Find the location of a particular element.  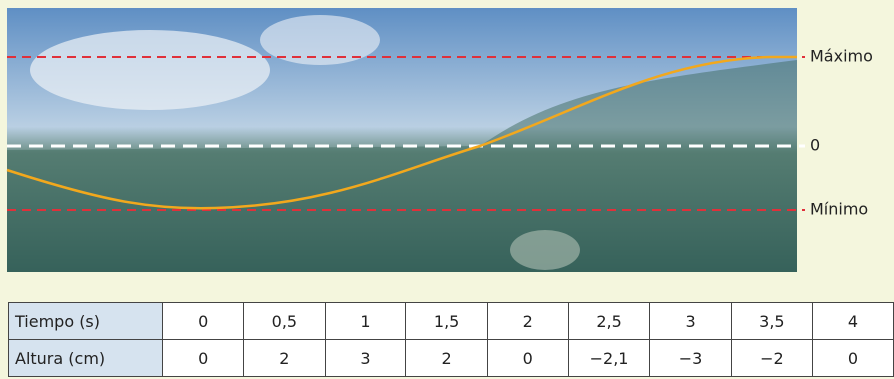

table-cell: 1,5 is located at coordinates (446, 321).